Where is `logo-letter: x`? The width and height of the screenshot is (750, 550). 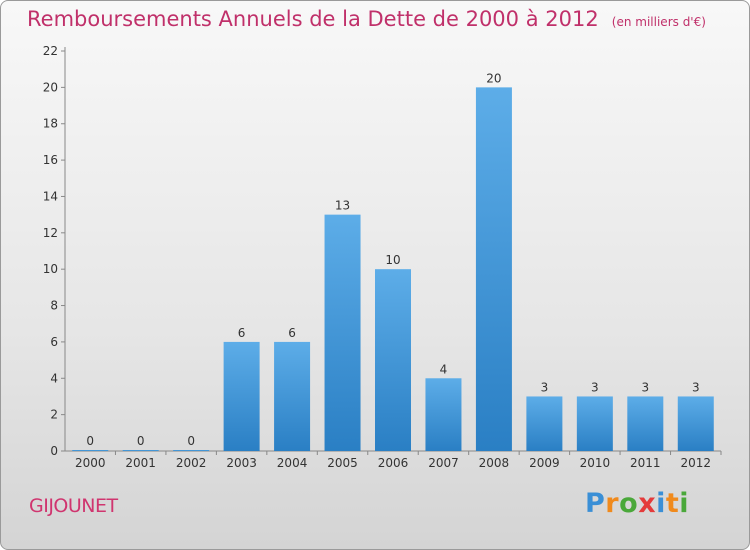
logo-letter: x is located at coordinates (647, 503).